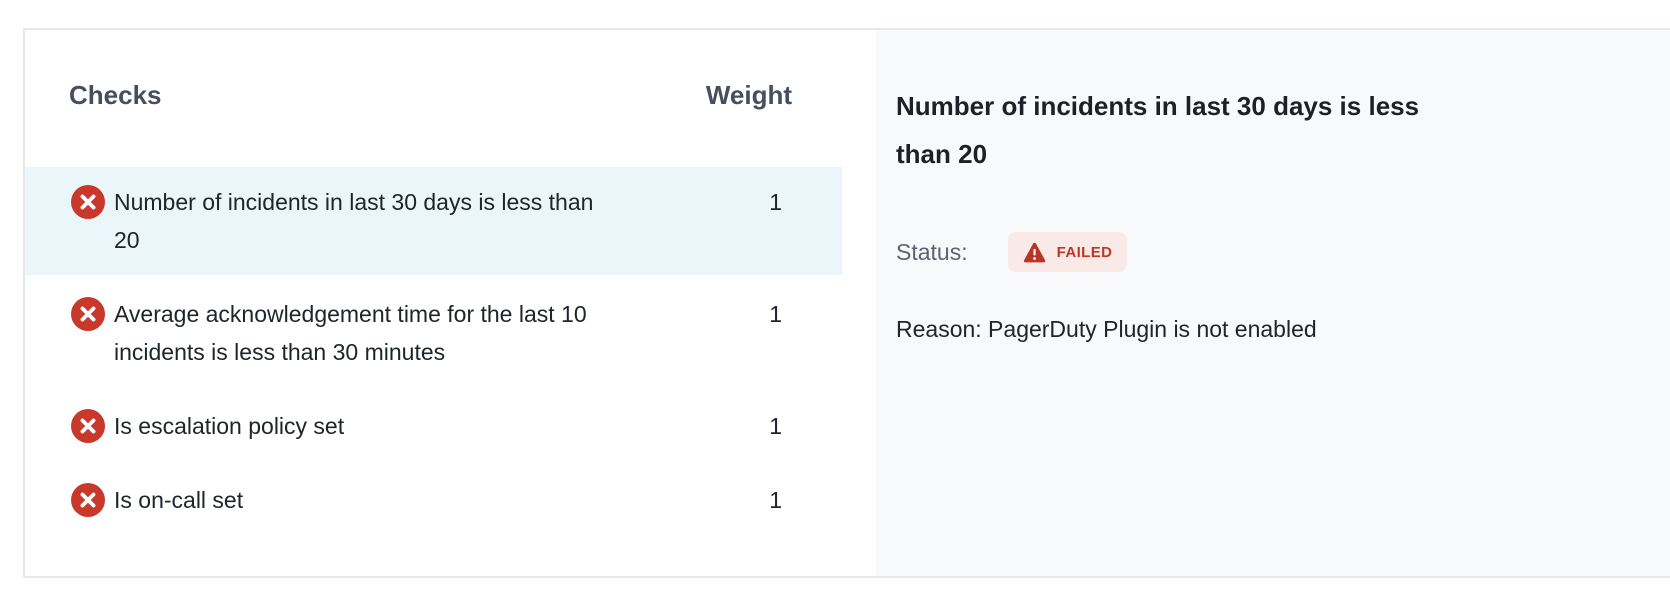 The width and height of the screenshot is (1670, 608). Describe the element at coordinates (748, 95) in the screenshot. I see `weight-column-header: Weight` at that location.